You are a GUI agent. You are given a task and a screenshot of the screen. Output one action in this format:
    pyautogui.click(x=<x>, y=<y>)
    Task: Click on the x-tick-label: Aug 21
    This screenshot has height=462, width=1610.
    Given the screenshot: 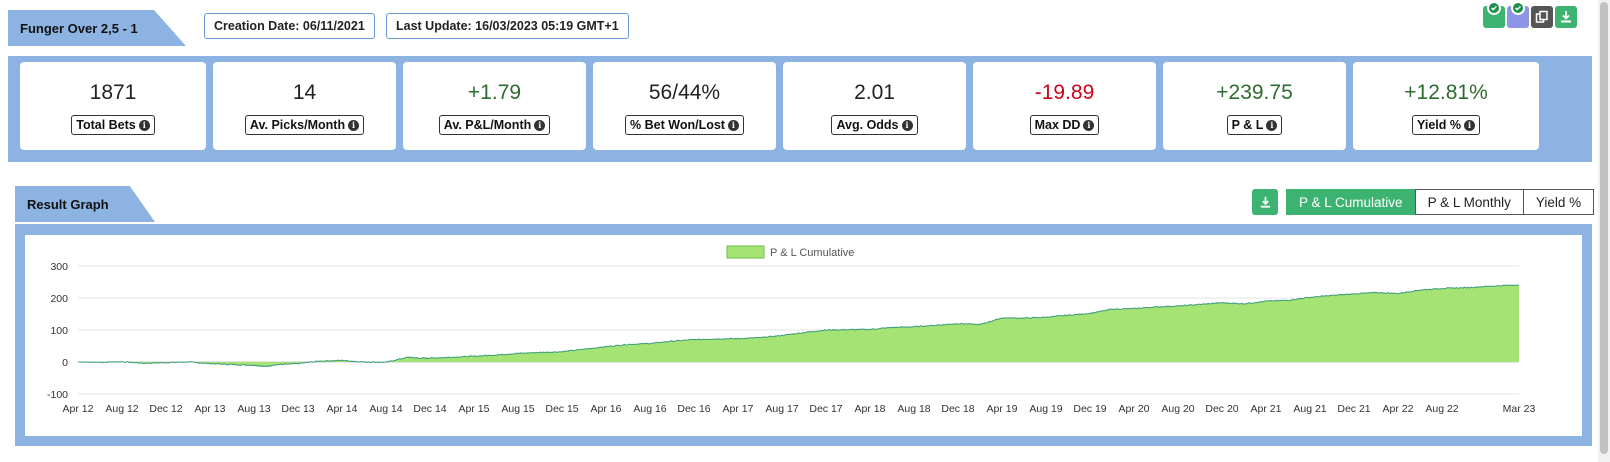 What is the action you would take?
    pyautogui.click(x=1309, y=409)
    